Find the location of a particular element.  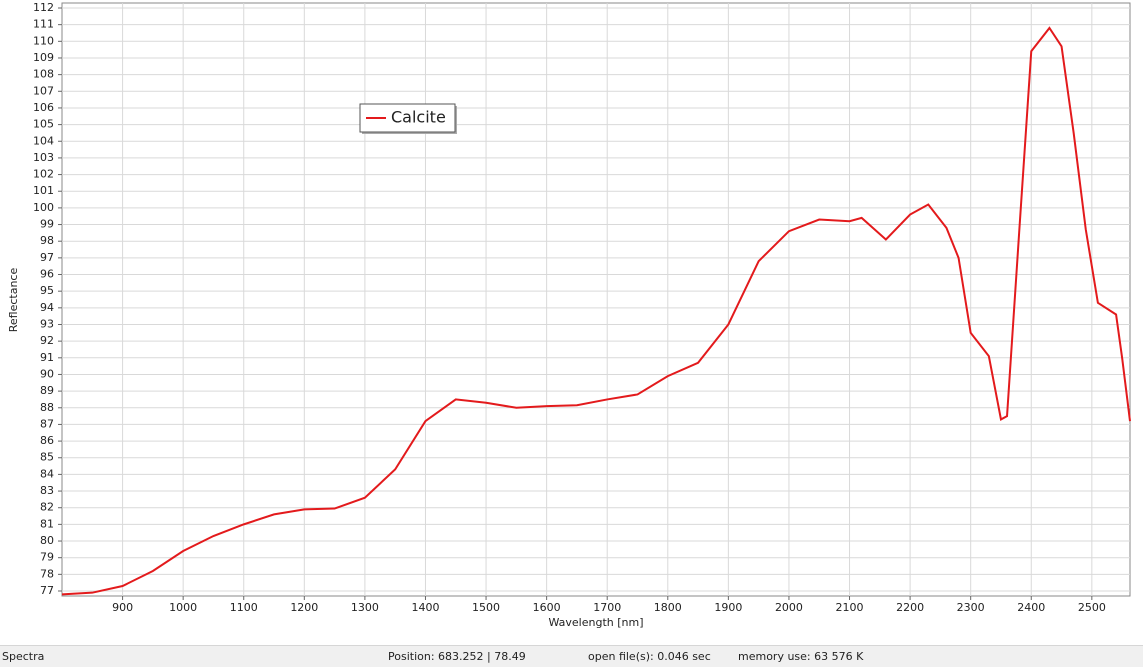

y-tick-label: 78 is located at coordinates (47, 573).